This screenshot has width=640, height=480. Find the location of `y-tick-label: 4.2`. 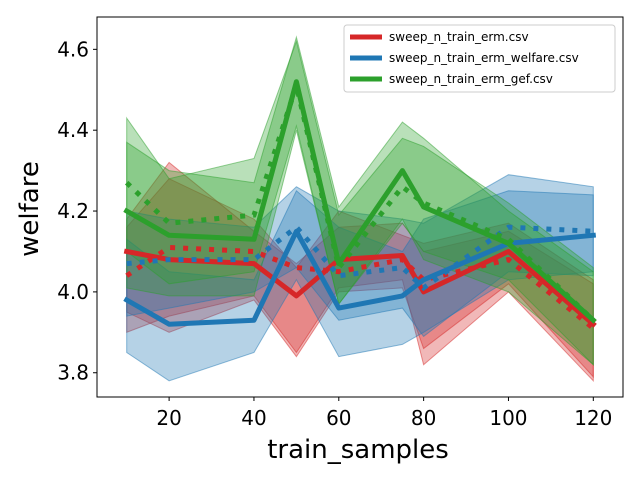

y-tick-label: 4.2 is located at coordinates (73, 211).